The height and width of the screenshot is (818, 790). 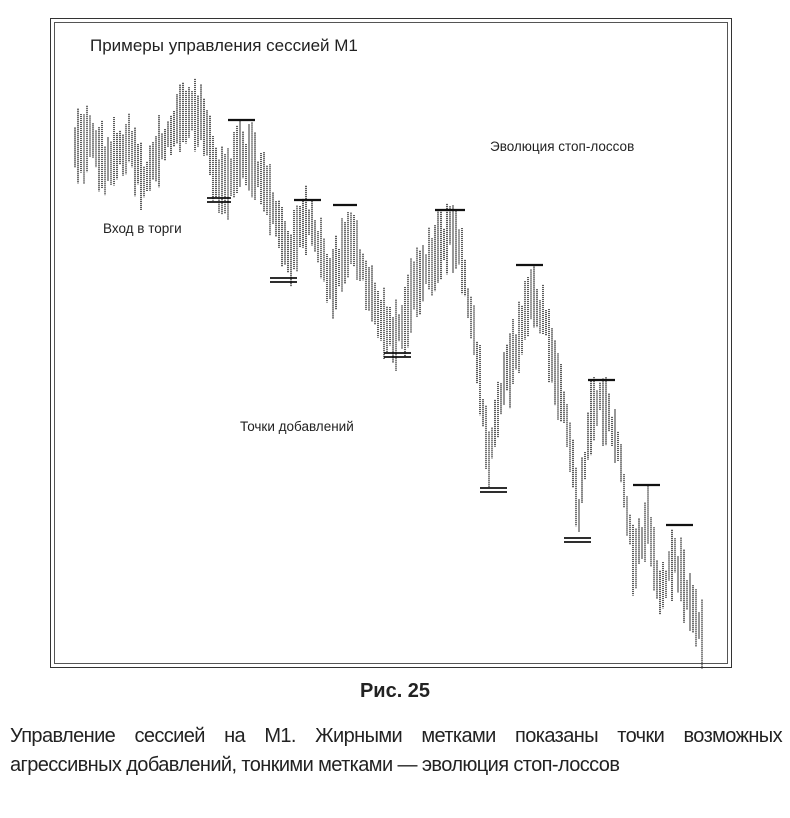 What do you see at coordinates (395, 691) in the screenshot?
I see `figure-label: Рис. 25` at bounding box center [395, 691].